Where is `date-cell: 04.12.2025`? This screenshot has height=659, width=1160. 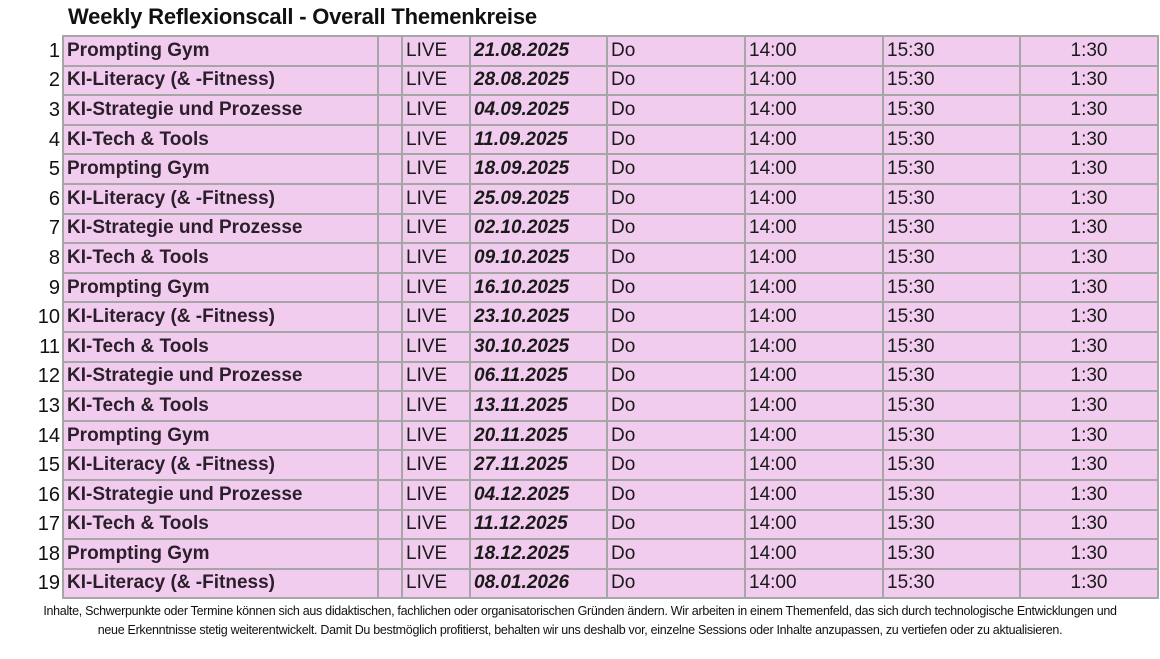
date-cell: 04.12.2025 is located at coordinates (538, 494).